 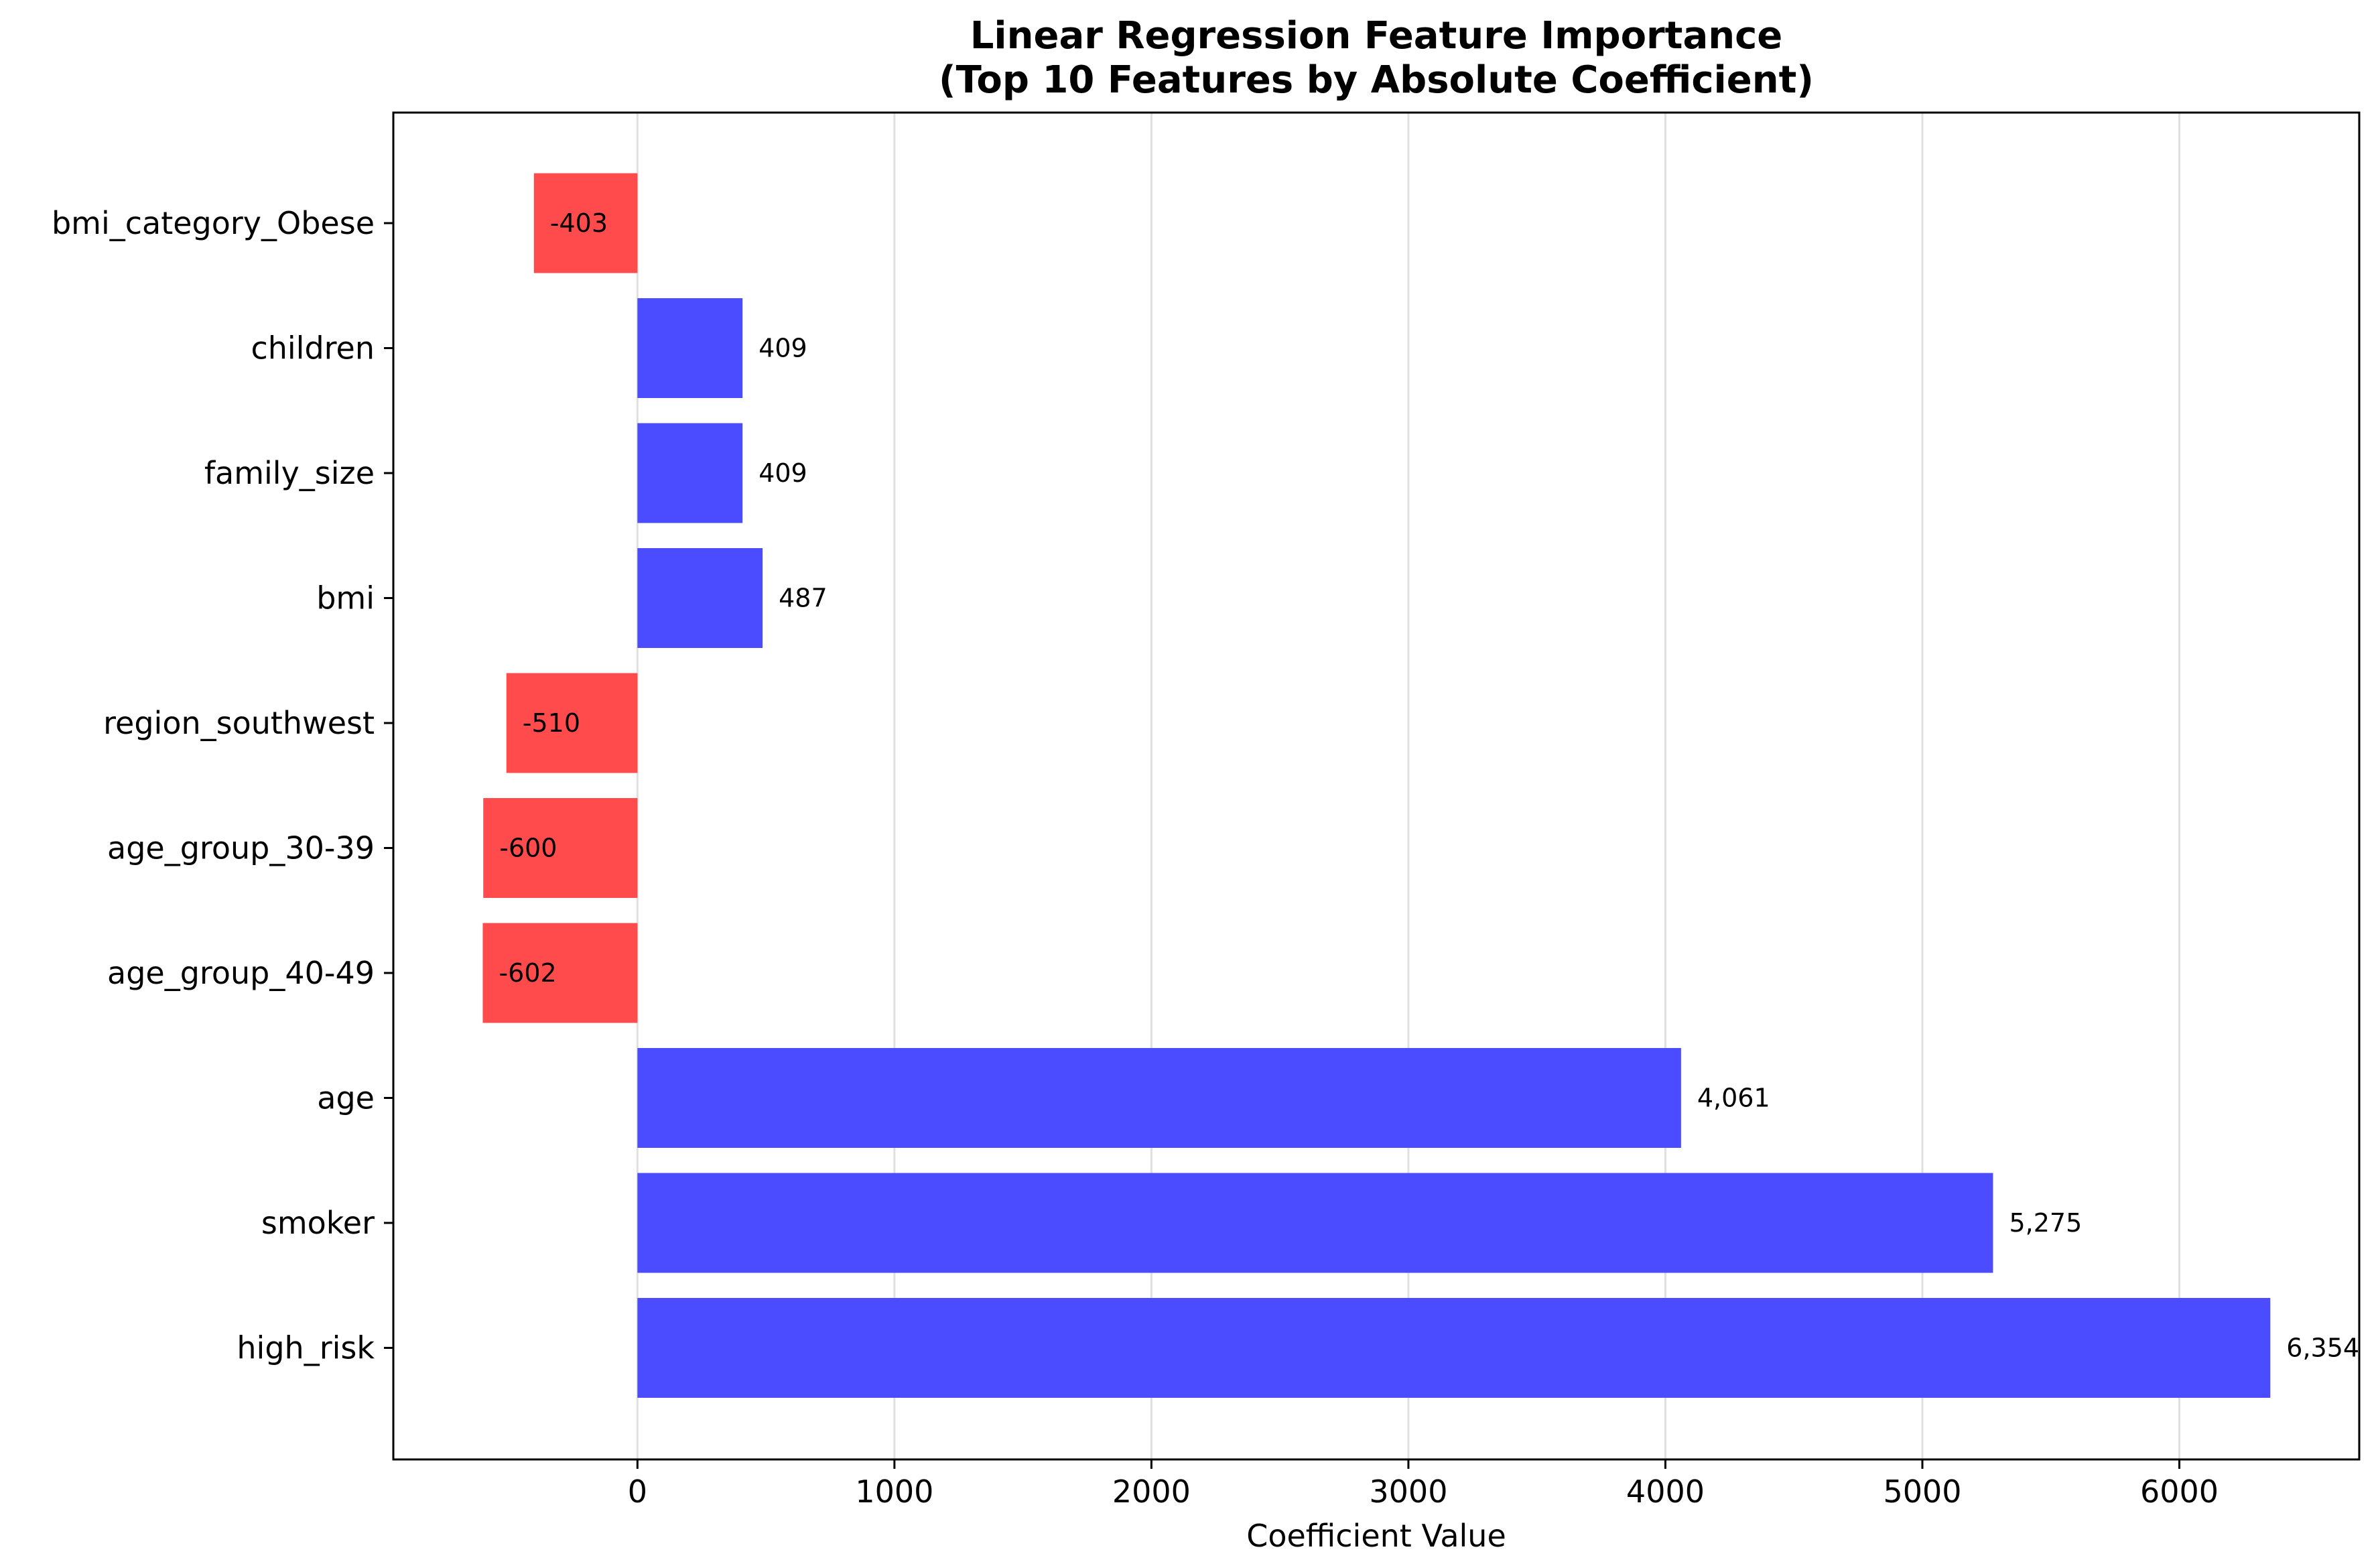 What do you see at coordinates (313, 348) in the screenshot?
I see `y-tick-label: children` at bounding box center [313, 348].